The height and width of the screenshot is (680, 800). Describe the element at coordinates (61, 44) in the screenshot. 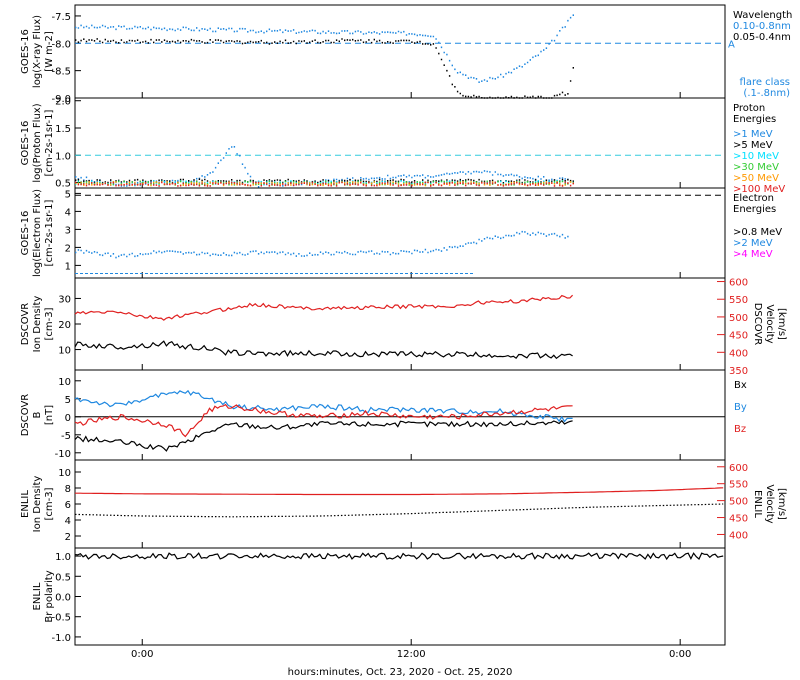

I see `y-tick-label: -8.0` at that location.